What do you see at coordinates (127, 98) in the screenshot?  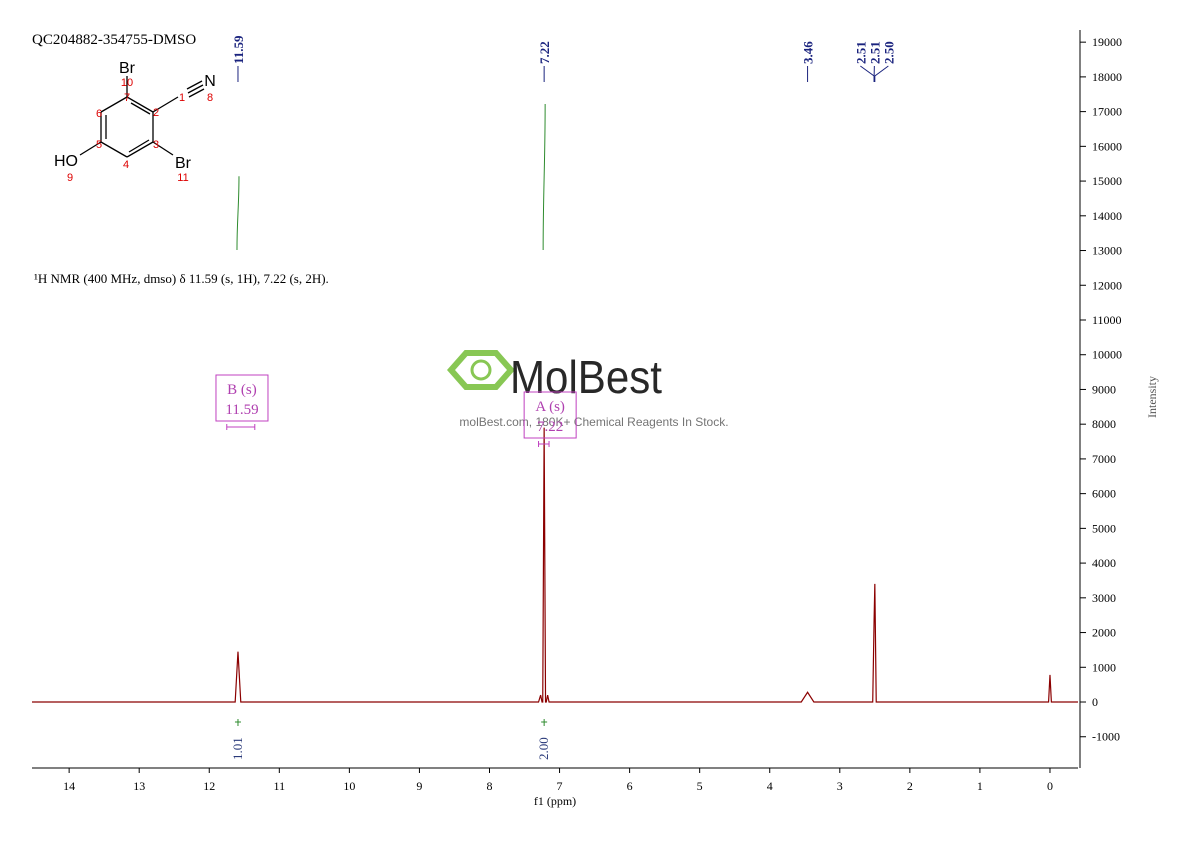 I see `atom-number: 7` at bounding box center [127, 98].